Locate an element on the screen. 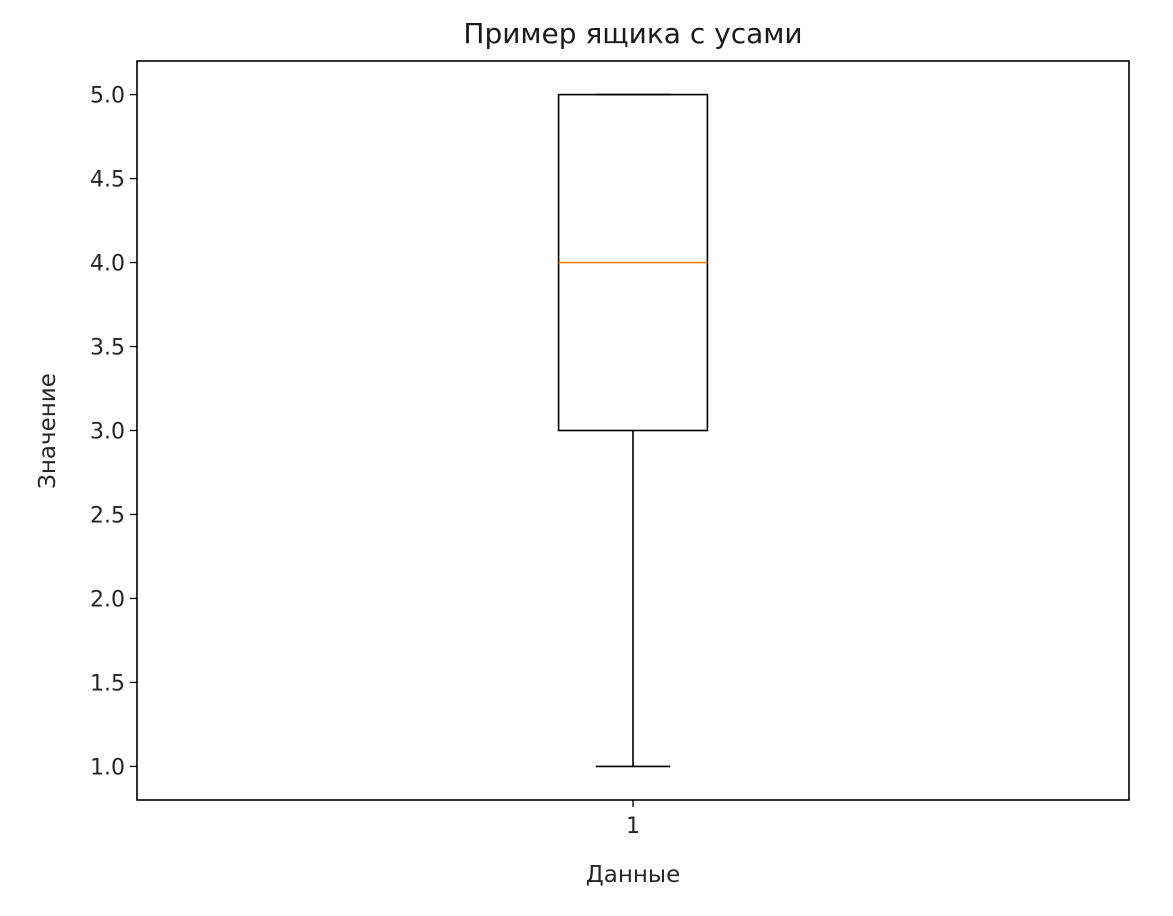  x-axis-label: Данные is located at coordinates (633, 875).